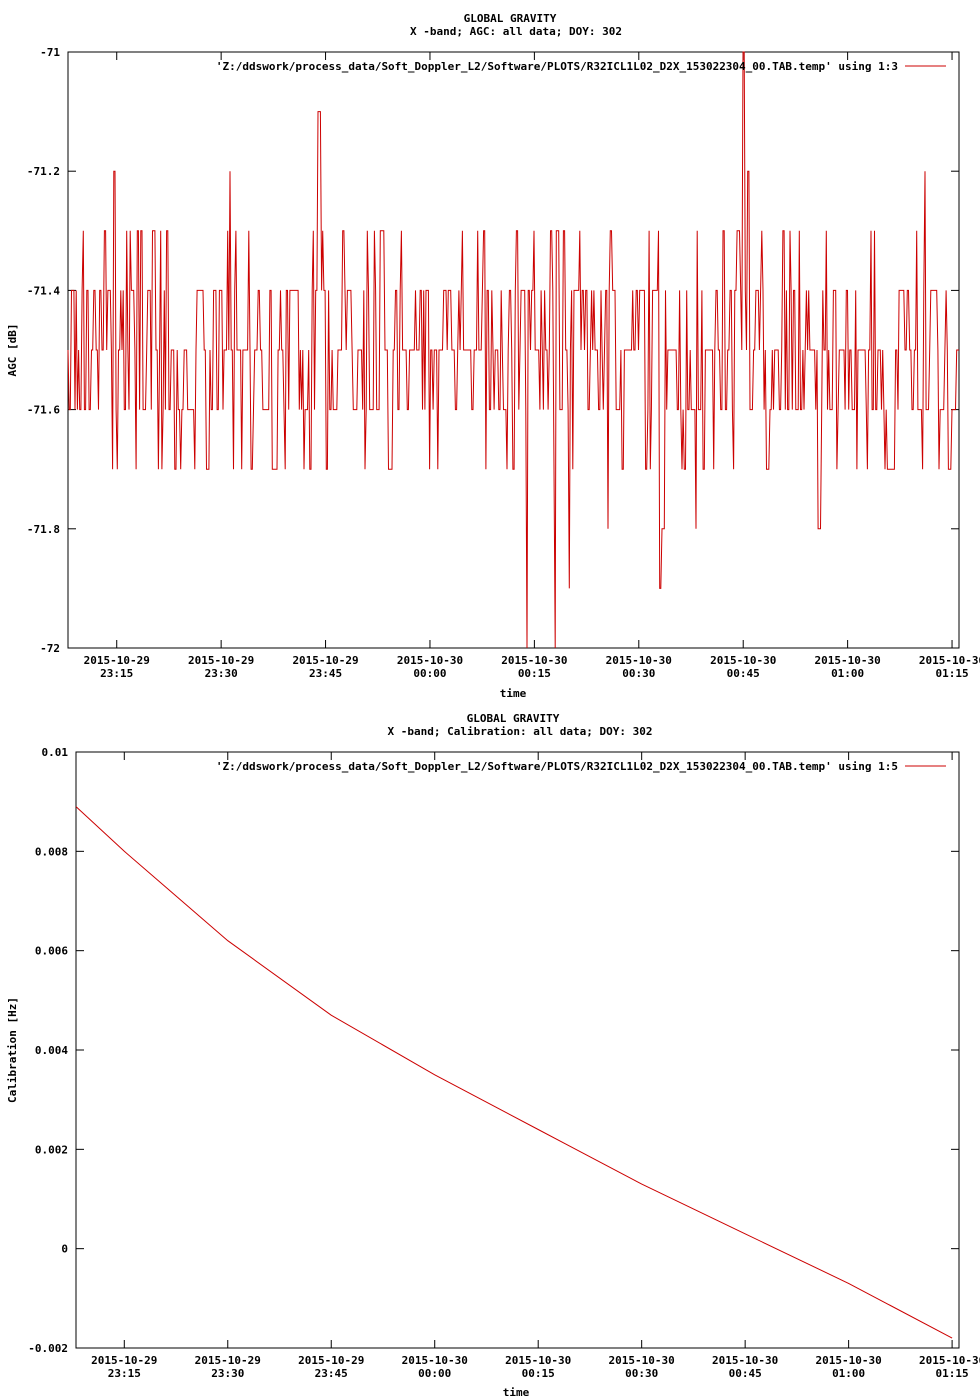  What do you see at coordinates (429, 673) in the screenshot?
I see `agc-x-tick-time: 00:00` at bounding box center [429, 673].